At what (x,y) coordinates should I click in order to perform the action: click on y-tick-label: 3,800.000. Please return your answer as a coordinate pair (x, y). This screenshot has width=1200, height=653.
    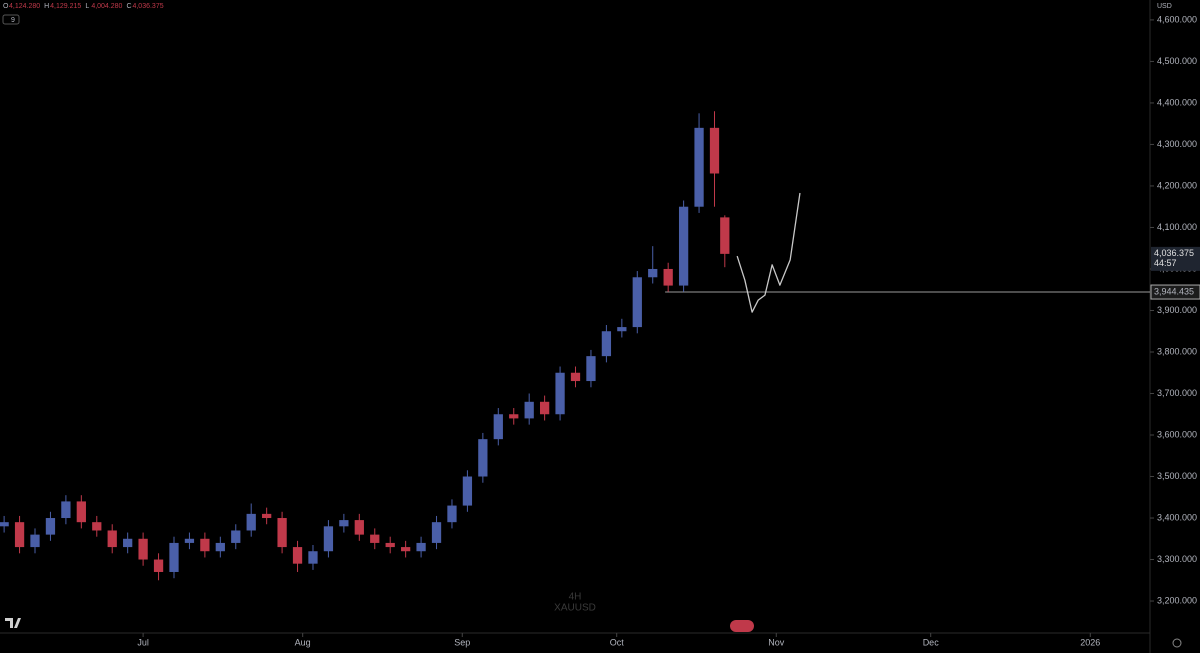
    Looking at the image, I should click on (1177, 351).